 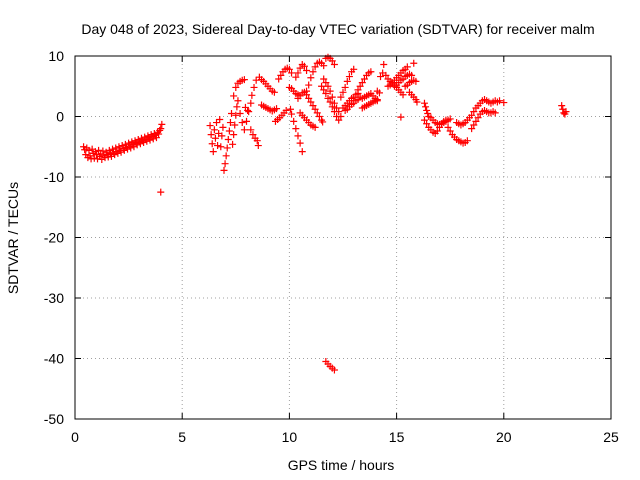 I want to click on x-tick-label: 5, so click(x=182, y=437).